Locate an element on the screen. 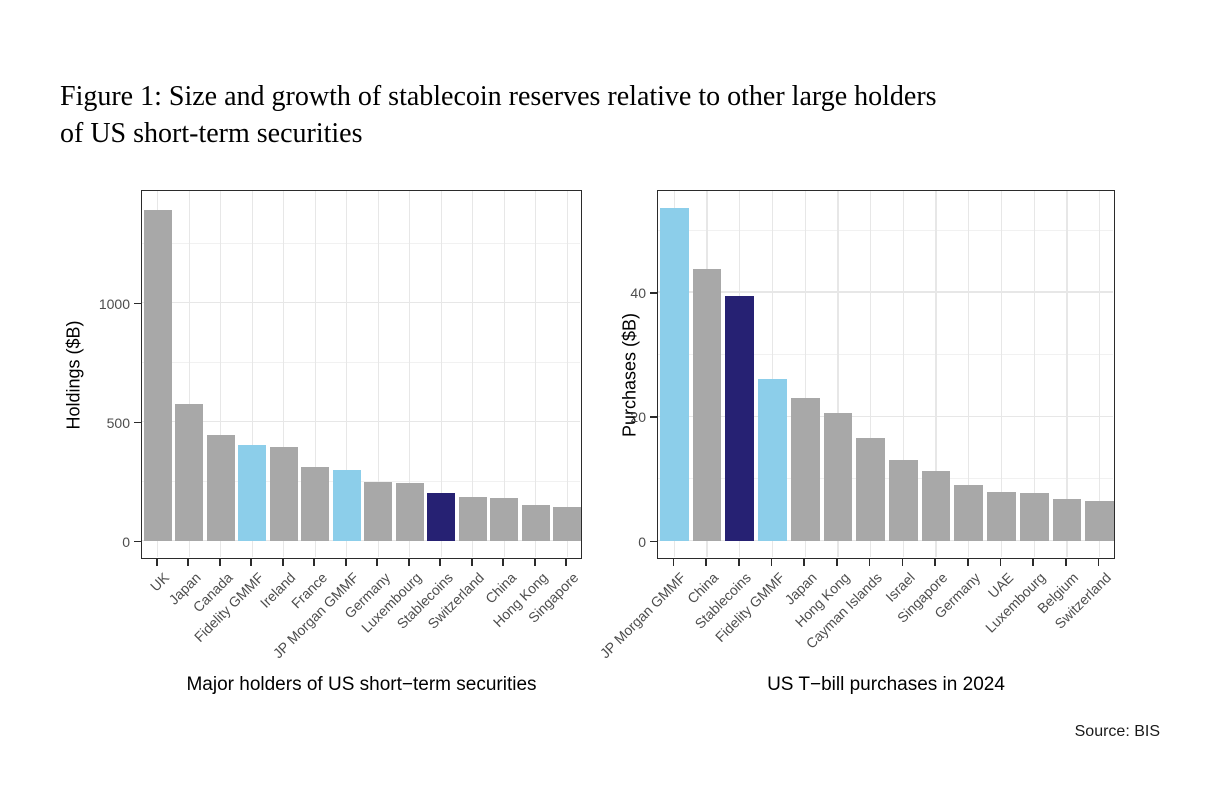 This screenshot has width=1221, height=790. bar-belgium is located at coordinates (1067, 519).